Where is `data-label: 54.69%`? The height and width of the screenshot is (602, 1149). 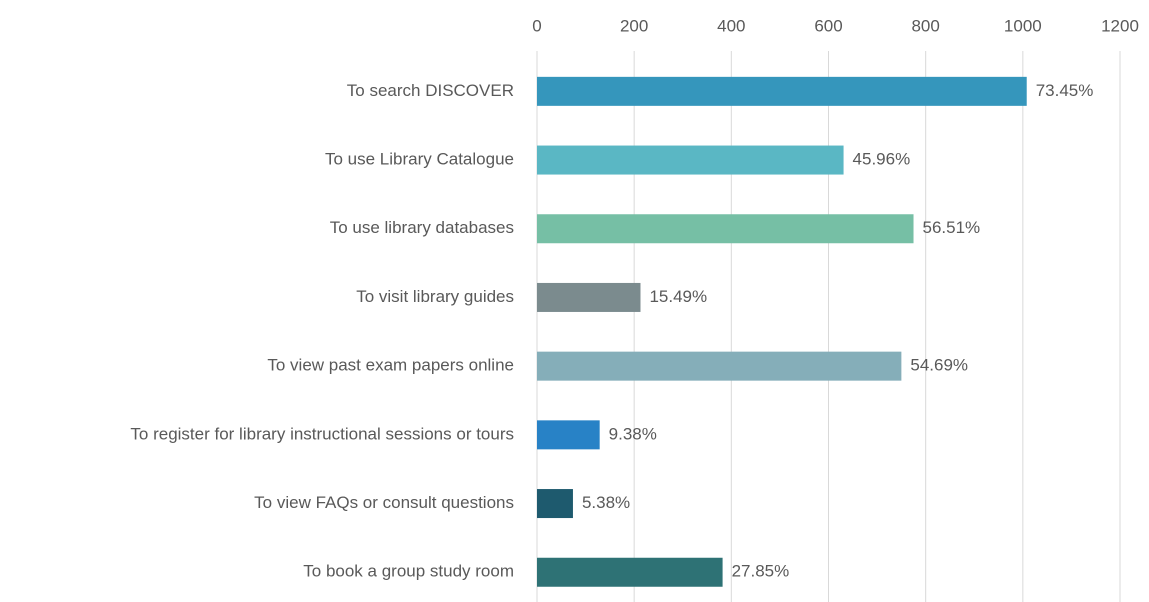 data-label: 54.69% is located at coordinates (939, 365).